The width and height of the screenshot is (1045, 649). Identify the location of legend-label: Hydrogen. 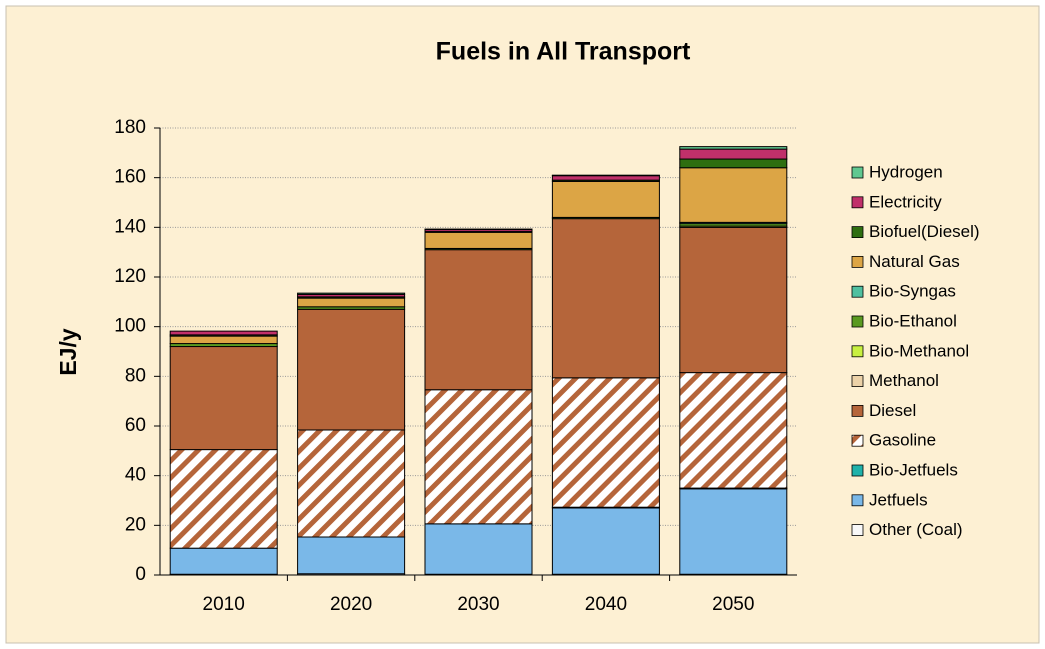
(906, 171).